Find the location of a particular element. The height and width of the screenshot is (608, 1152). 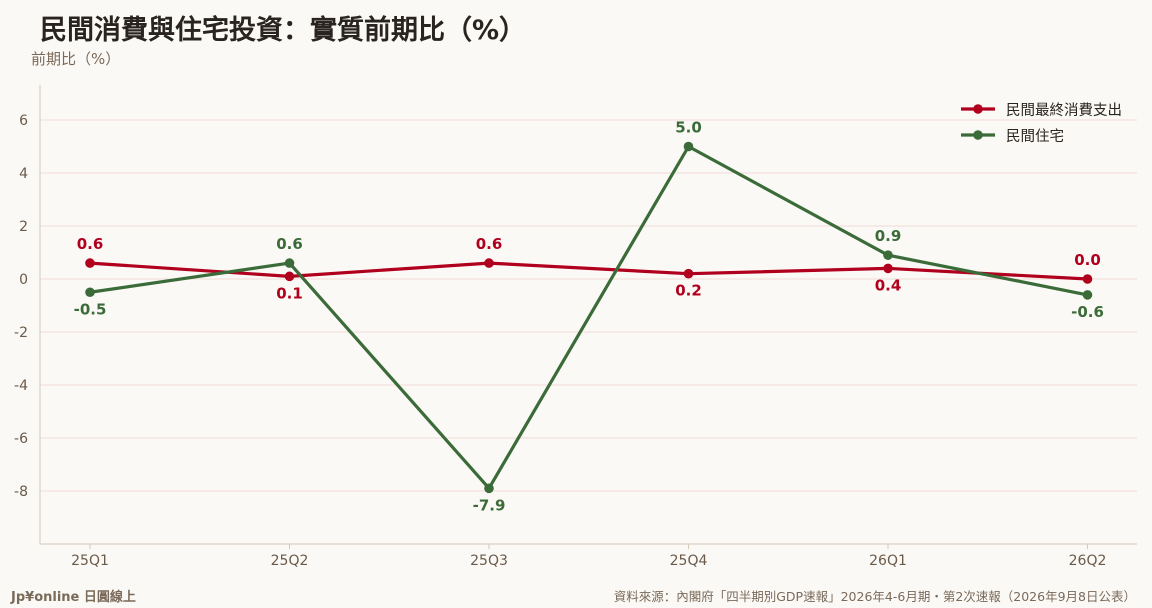

y-tick-label: -8 is located at coordinates (21, 492).